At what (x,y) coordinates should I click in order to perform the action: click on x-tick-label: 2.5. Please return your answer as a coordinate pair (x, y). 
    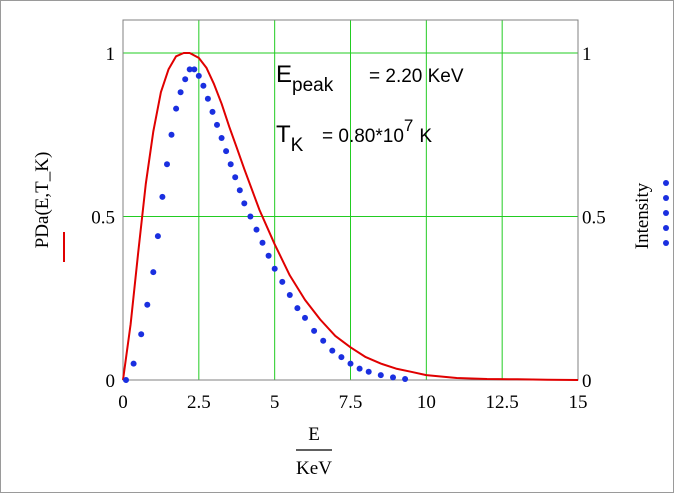
    Looking at the image, I should click on (199, 402).